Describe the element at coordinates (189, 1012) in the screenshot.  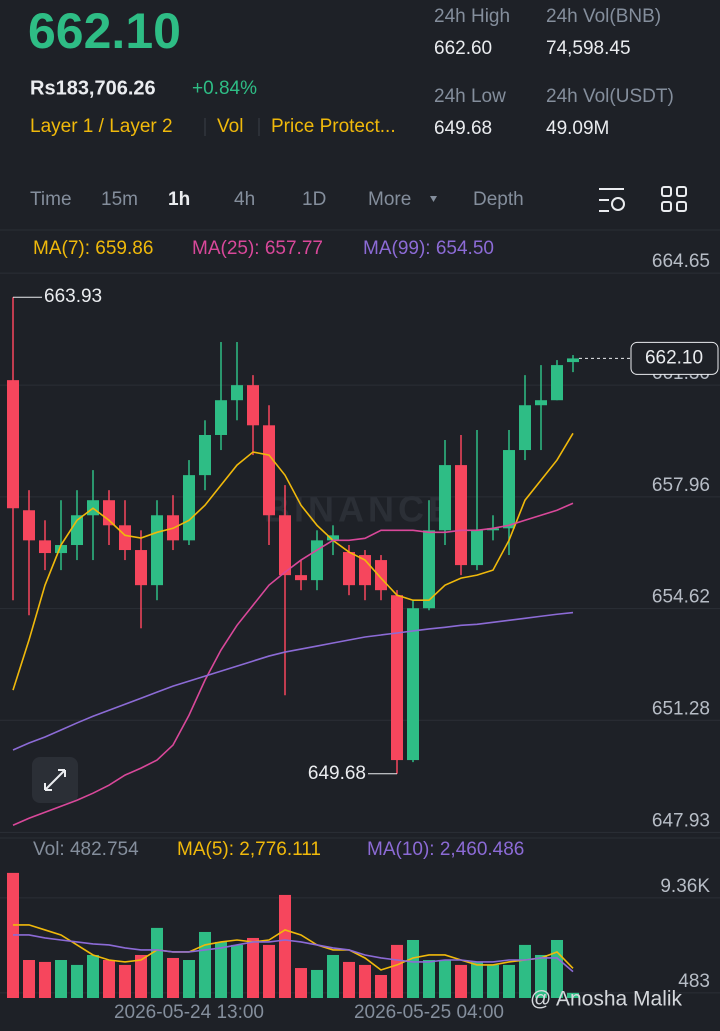
I see `x-tick-label: 2026-05-24 13:00` at that location.